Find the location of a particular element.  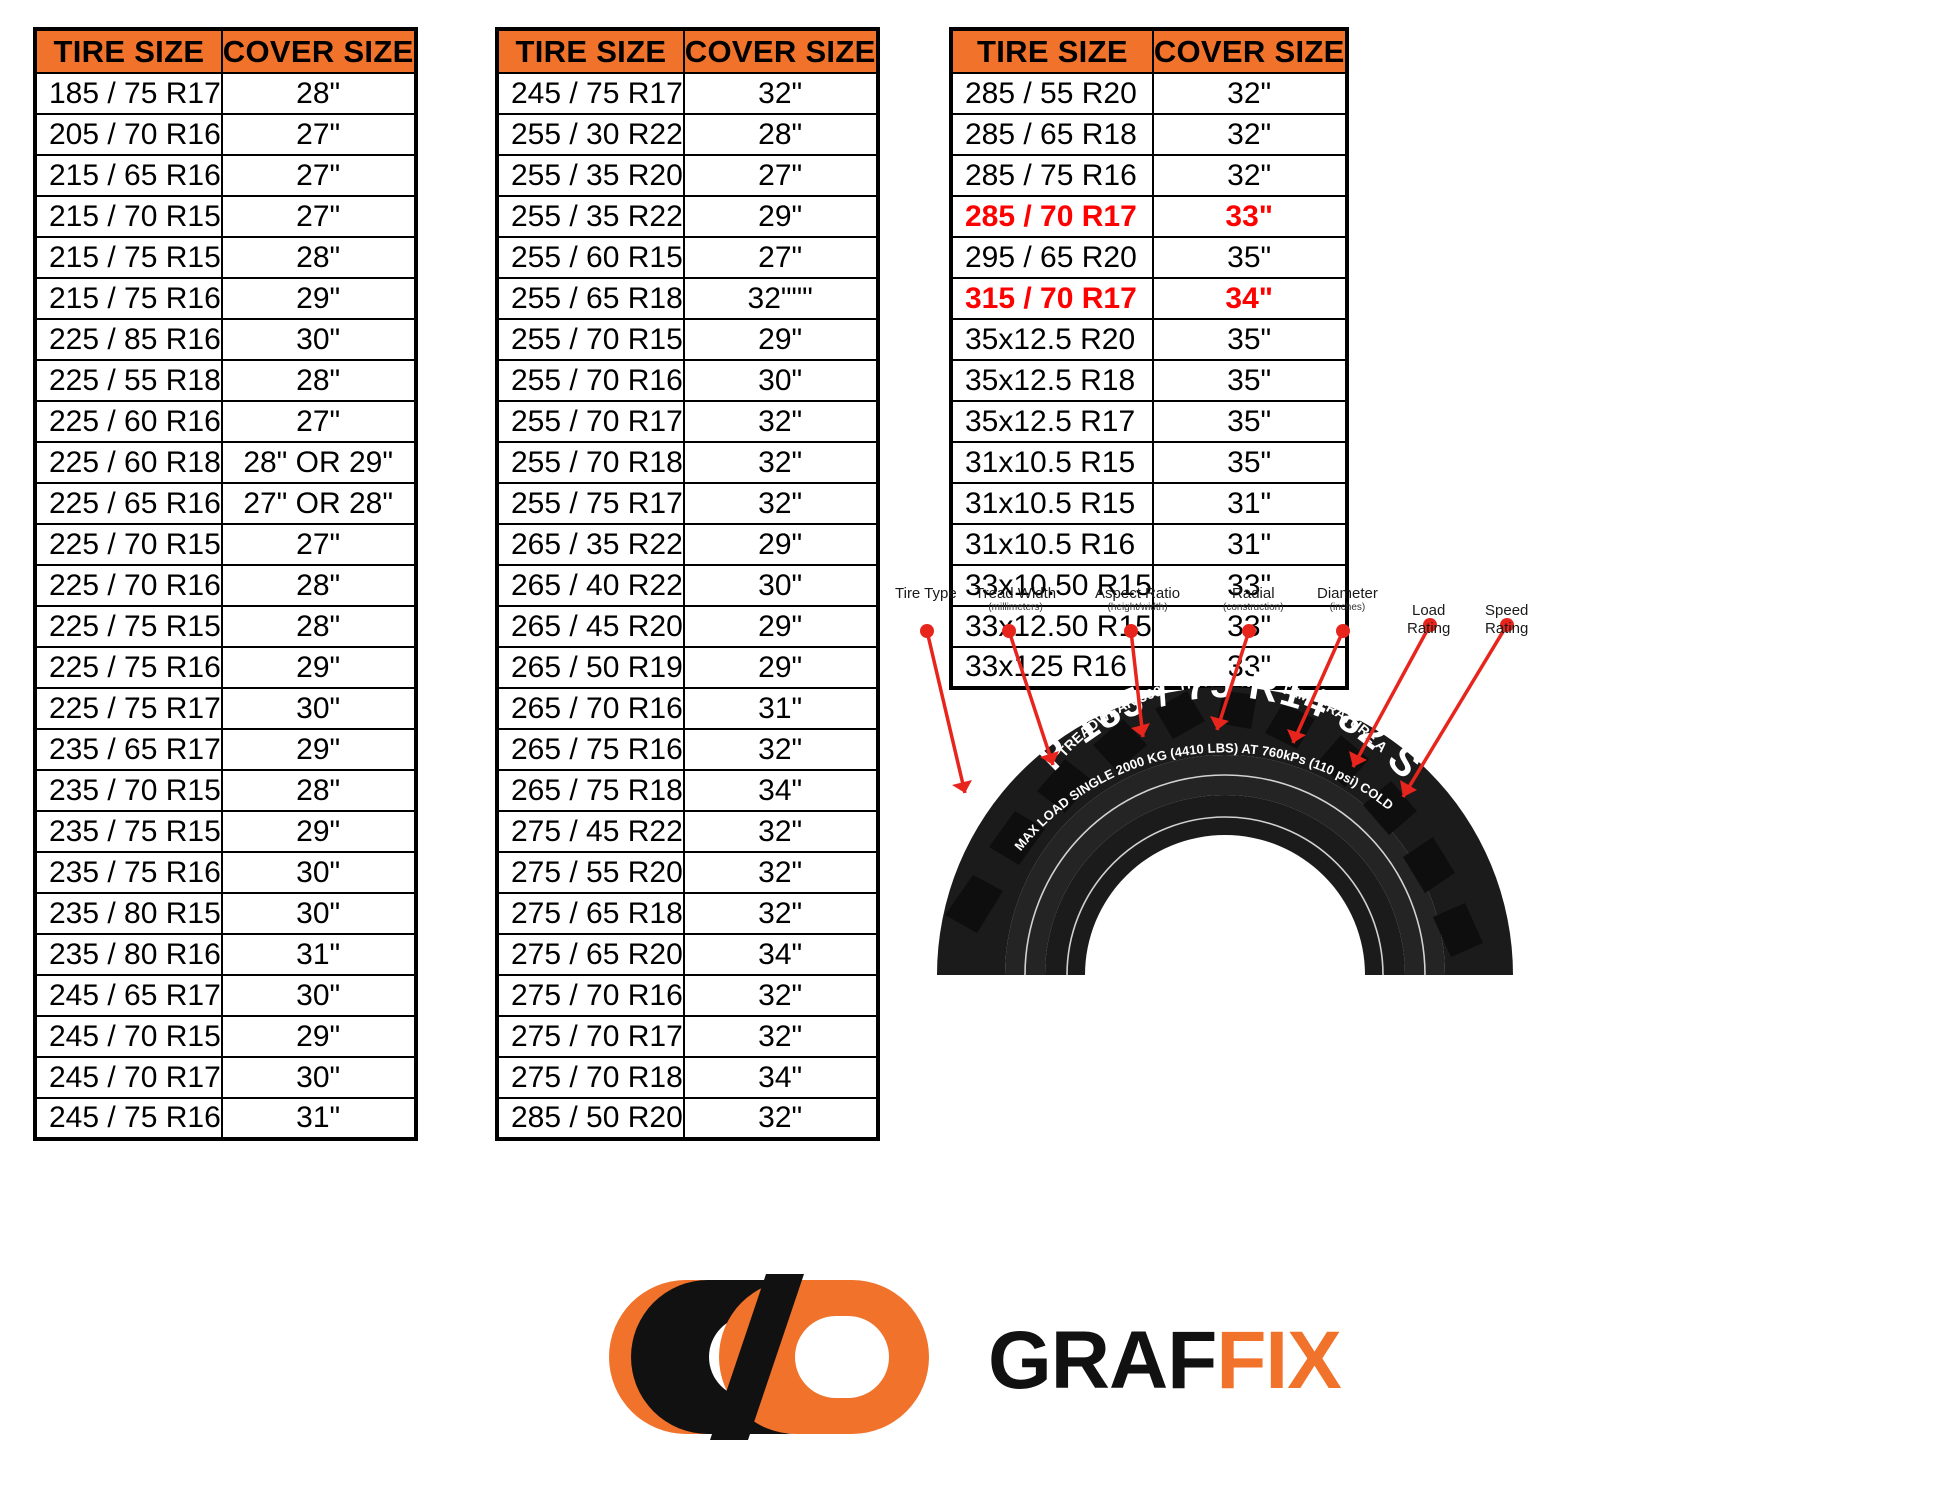

table-row: 255 / 75 R17 32" is located at coordinates (687, 503).